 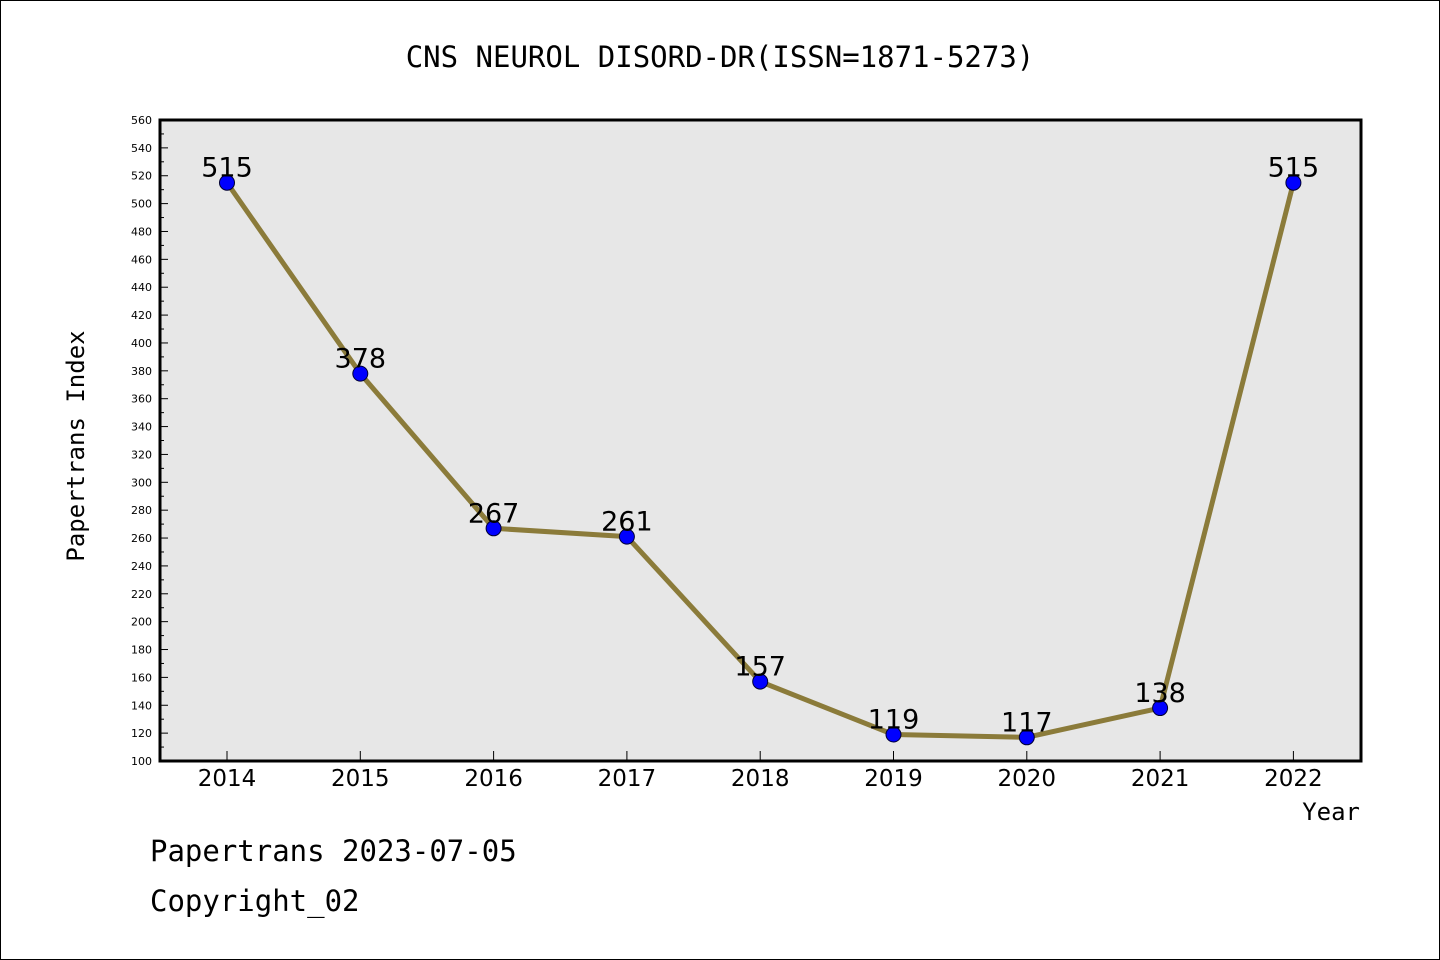 What do you see at coordinates (141, 650) in the screenshot?
I see `y-tick-label: 180` at bounding box center [141, 650].